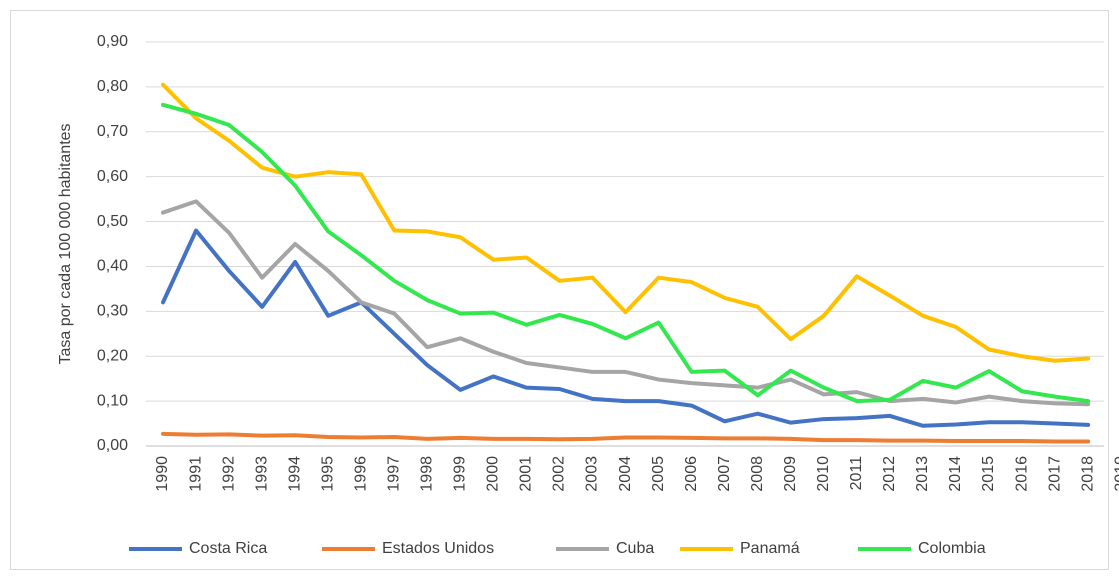  Describe the element at coordinates (988, 474) in the screenshot. I see `x-tick-label: 2015` at that location.